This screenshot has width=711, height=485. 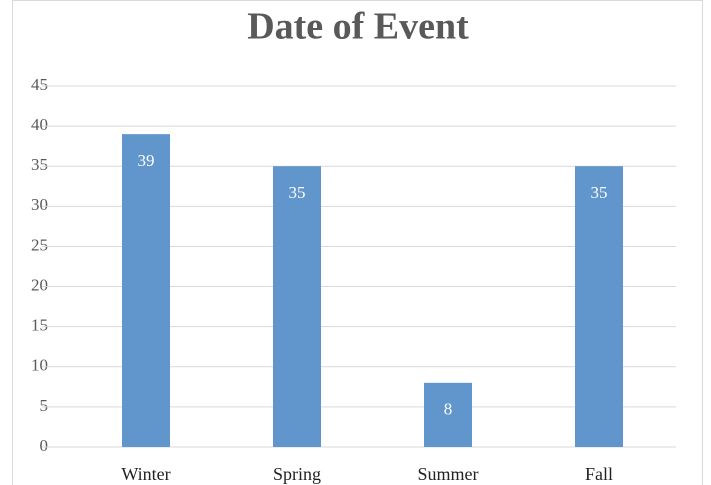 What do you see at coordinates (39, 204) in the screenshot?
I see `y-tick-label: 30` at bounding box center [39, 204].